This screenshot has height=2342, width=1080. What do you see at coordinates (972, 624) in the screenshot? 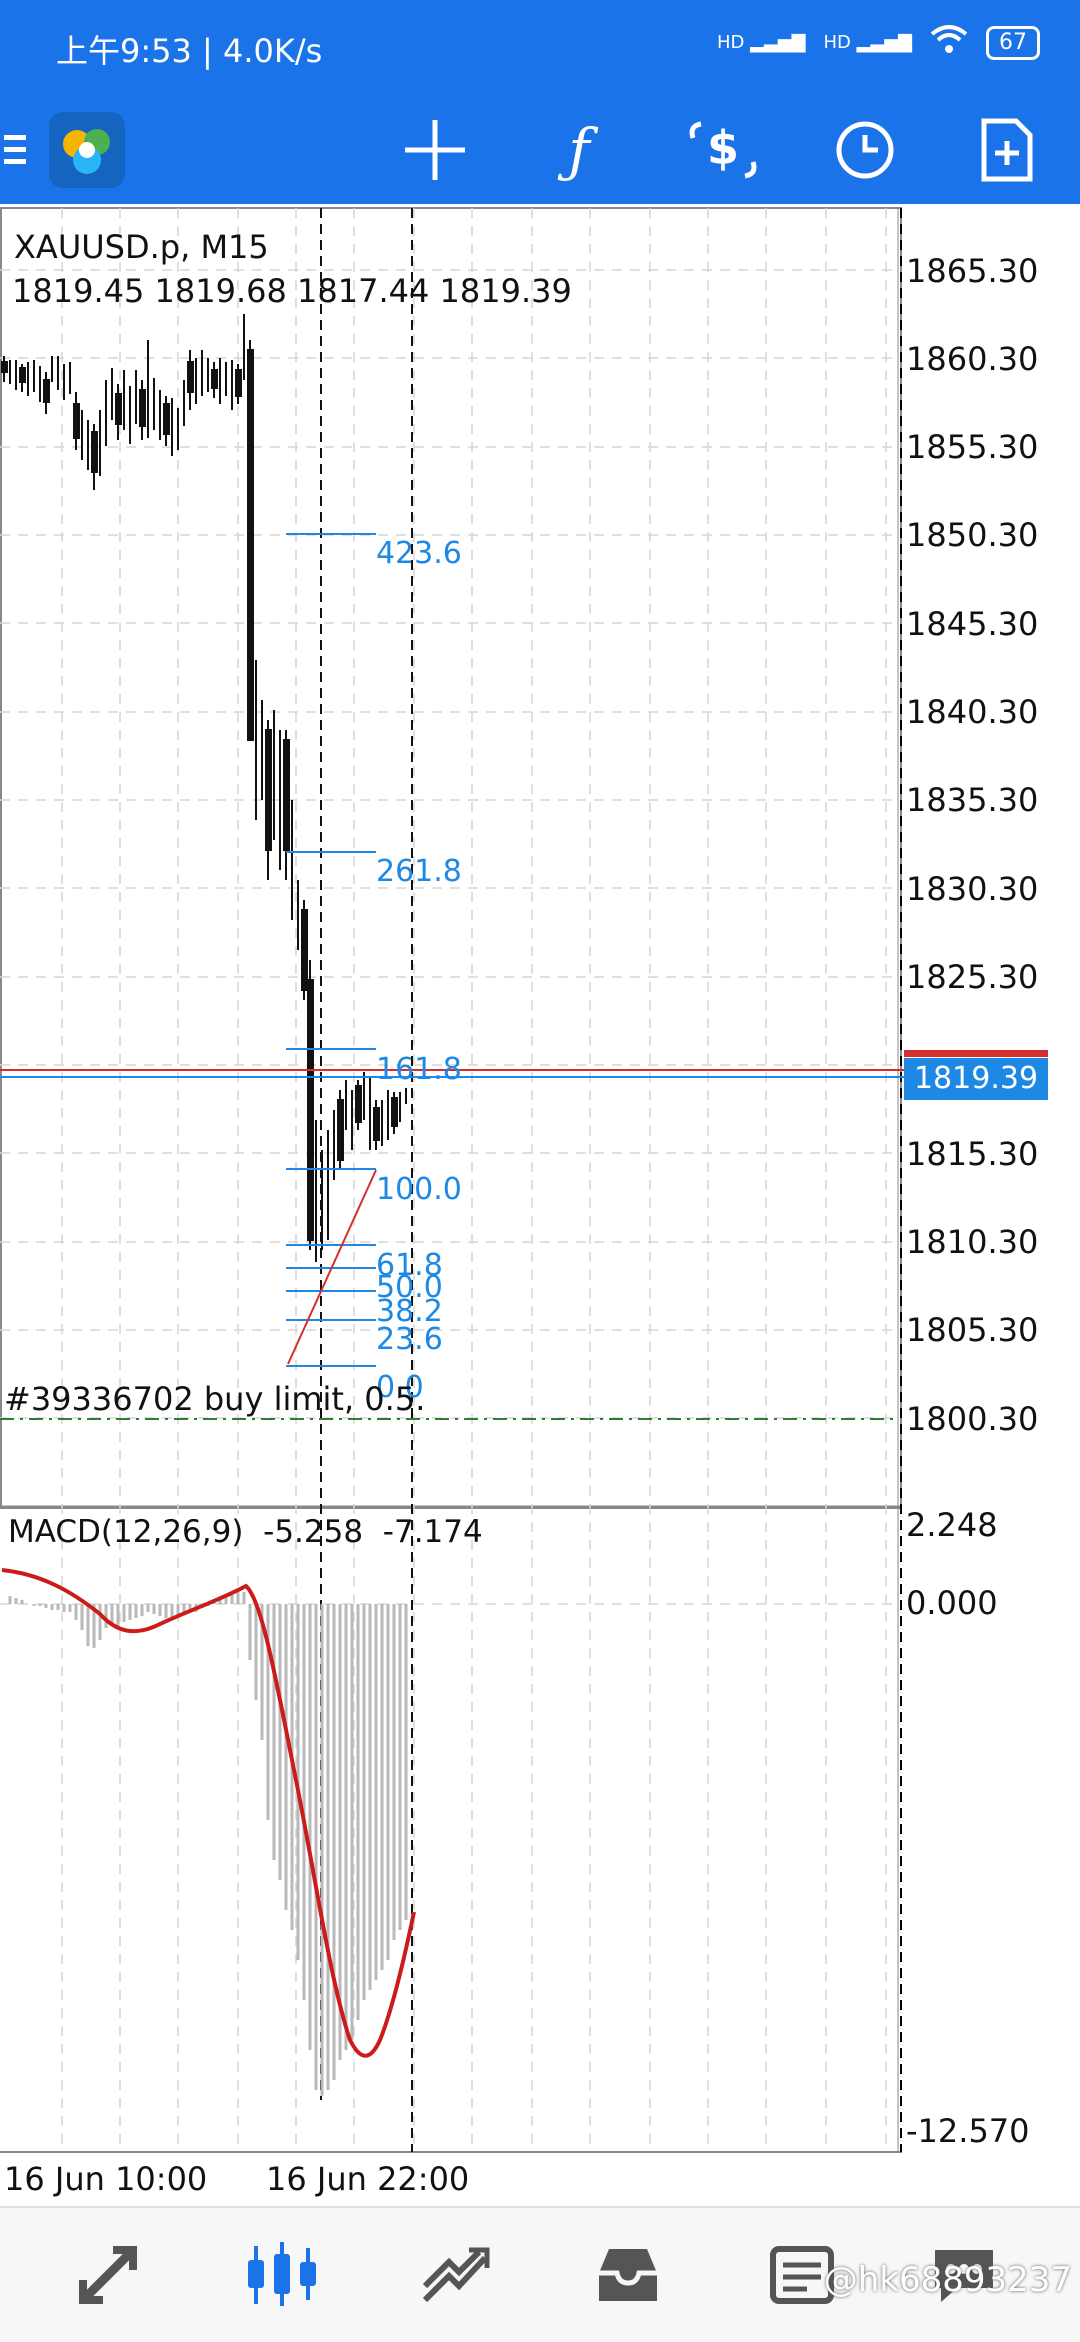
I see `price-tick: 1845.30` at bounding box center [972, 624].